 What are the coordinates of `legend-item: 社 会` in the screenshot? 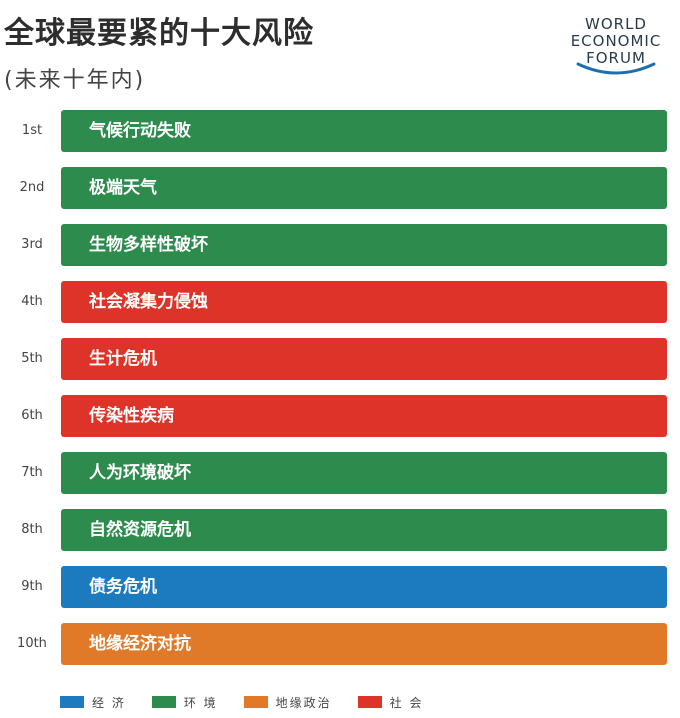 It's located at (390, 702).